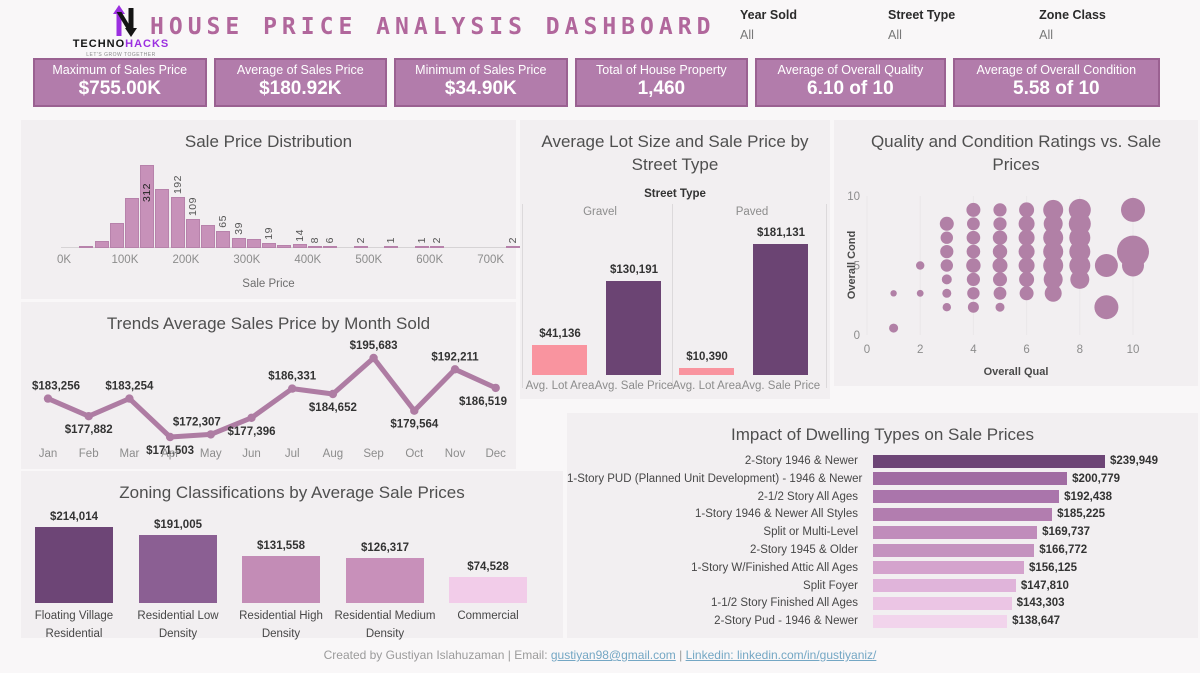 Image resolution: width=1200 pixels, height=673 pixels. Describe the element at coordinates (272, 397) in the screenshot. I see `trend-line` at that location.